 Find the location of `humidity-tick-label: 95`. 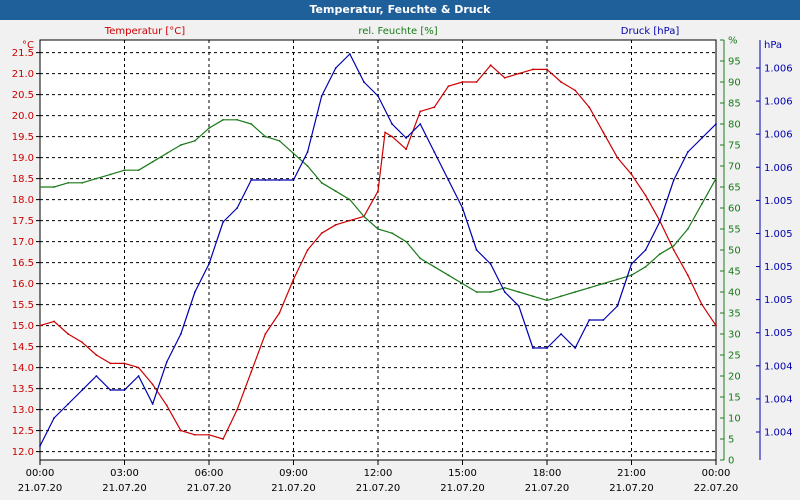

humidity-tick-label: 95 is located at coordinates (734, 62).